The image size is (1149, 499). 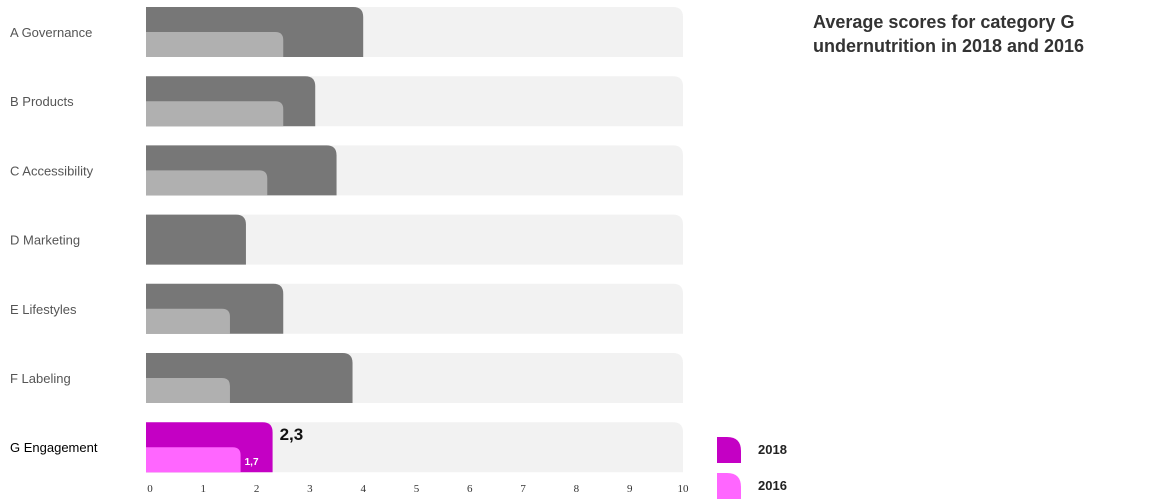 What do you see at coordinates (40, 378) in the screenshot?
I see `category-label: F Labeling` at bounding box center [40, 378].